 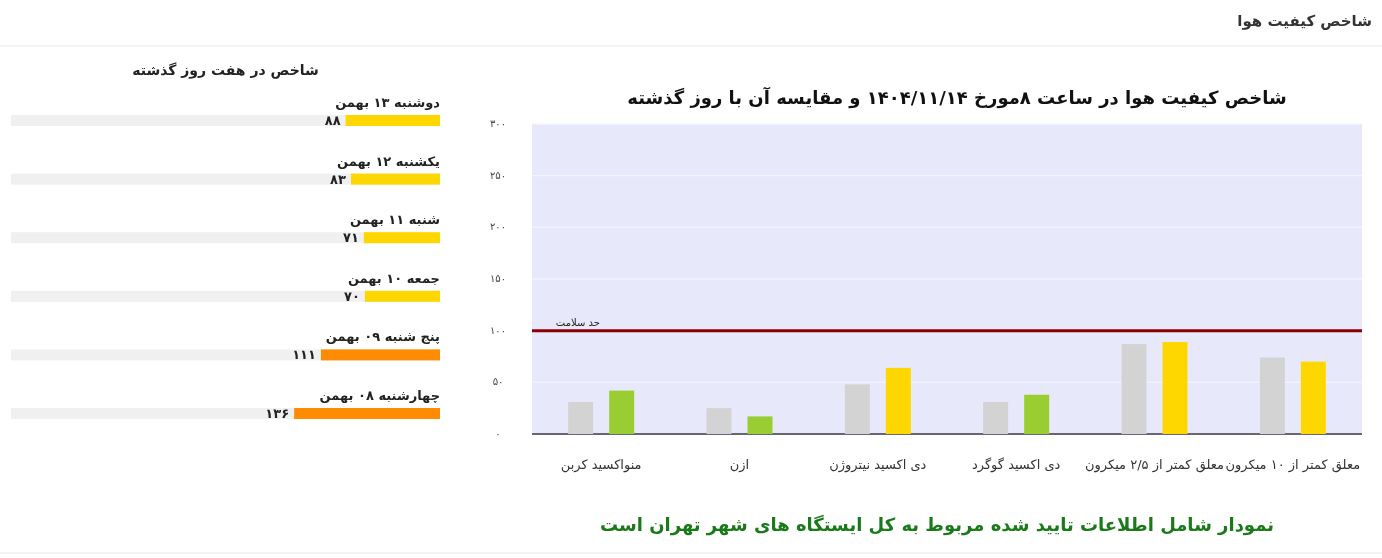 What do you see at coordinates (601, 465) in the screenshot?
I see `x-tick-label: منواکسید کربن` at bounding box center [601, 465].